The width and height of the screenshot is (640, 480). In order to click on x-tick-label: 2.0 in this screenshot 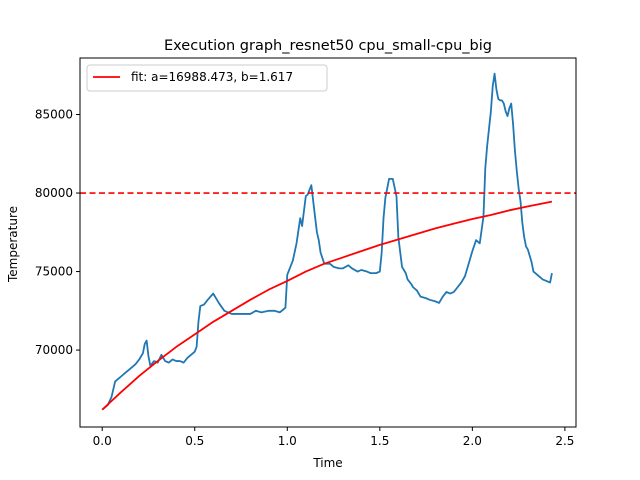, I will do `click(472, 441)`.